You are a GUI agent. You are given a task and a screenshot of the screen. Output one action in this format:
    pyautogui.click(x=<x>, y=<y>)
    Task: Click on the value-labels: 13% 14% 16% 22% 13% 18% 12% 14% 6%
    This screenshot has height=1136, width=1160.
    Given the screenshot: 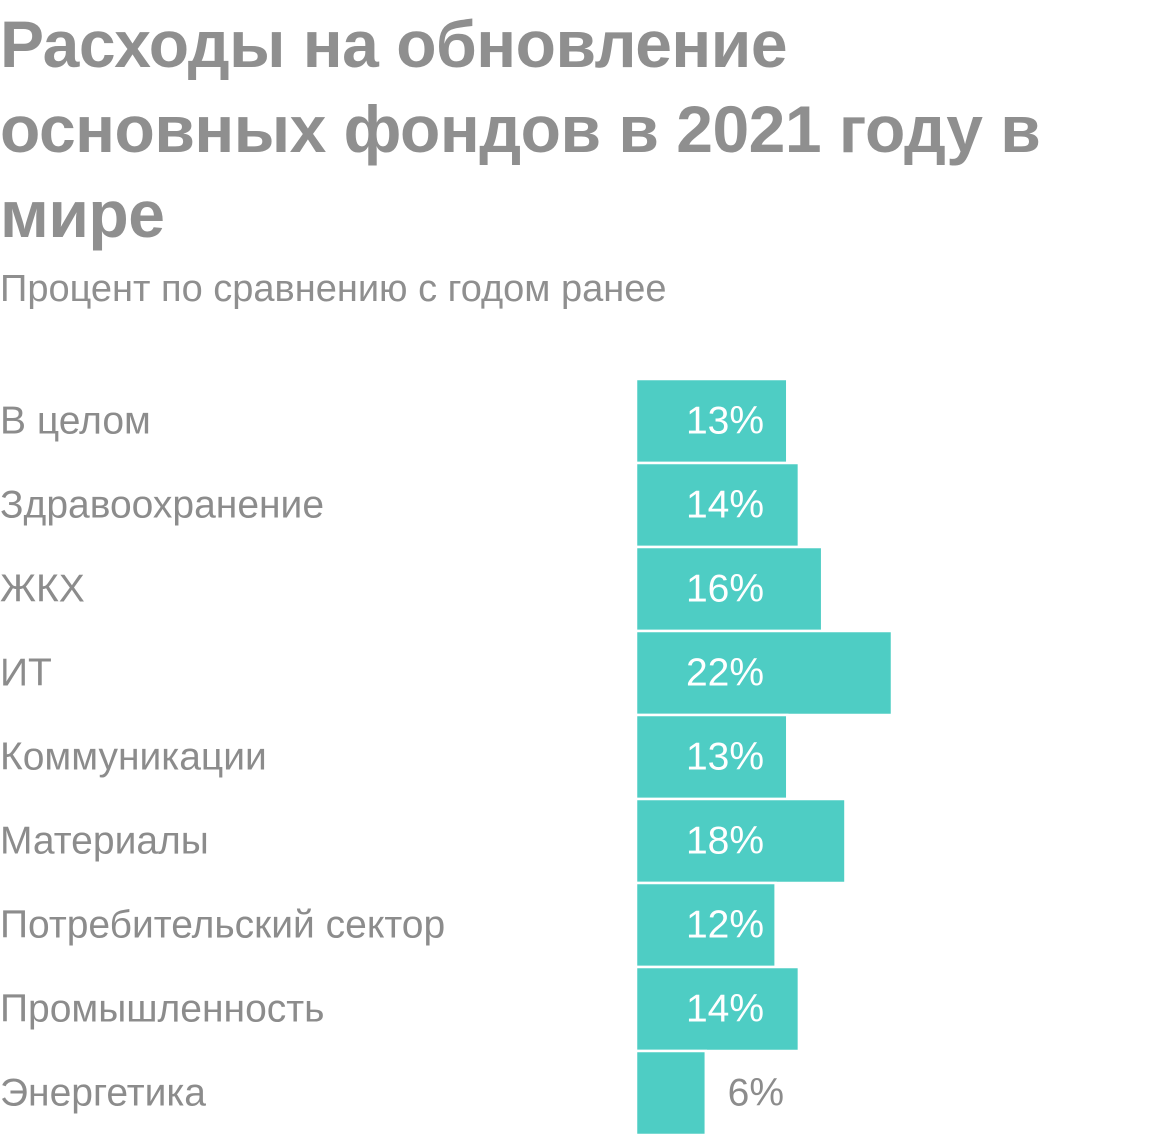 What is the action you would take?
    pyautogui.click(x=735, y=757)
    